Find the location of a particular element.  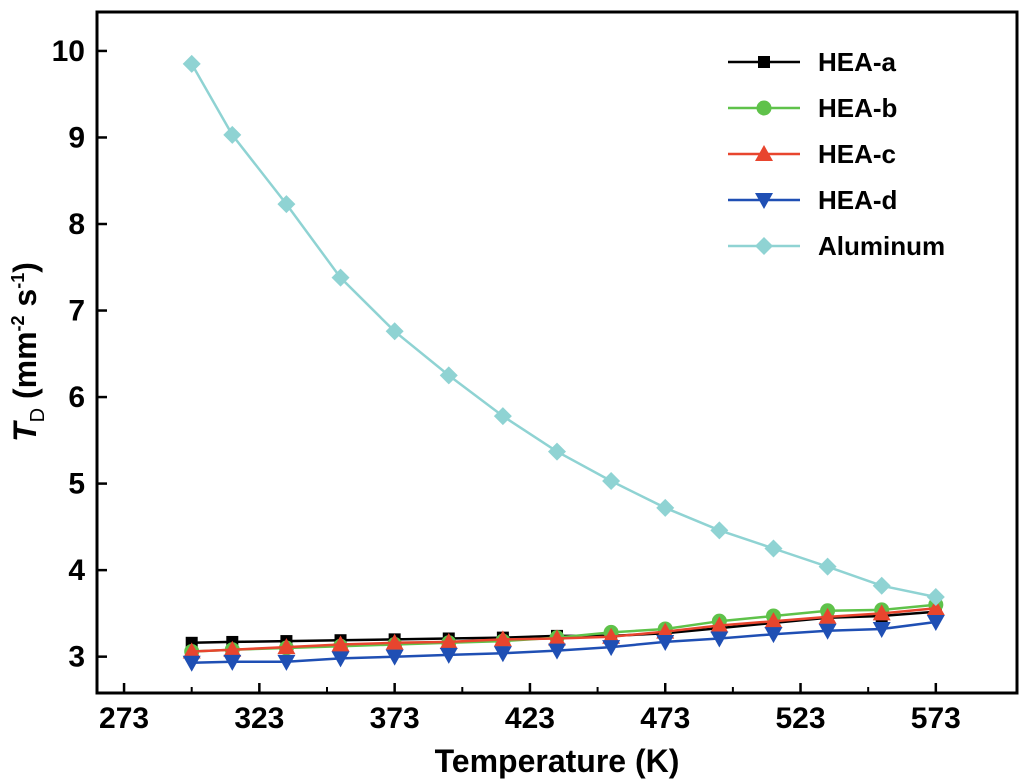

y-axis-unit-open: (mm is located at coordinates (25, 365).